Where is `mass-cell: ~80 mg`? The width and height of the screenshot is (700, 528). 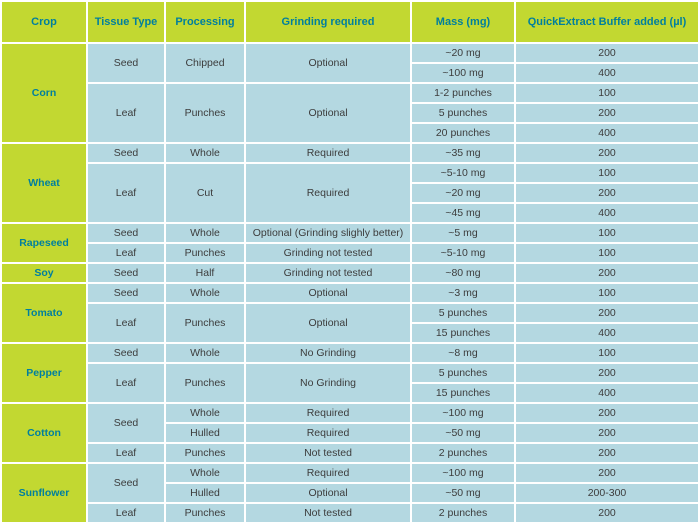
mass-cell: ~80 mg is located at coordinates (463, 273).